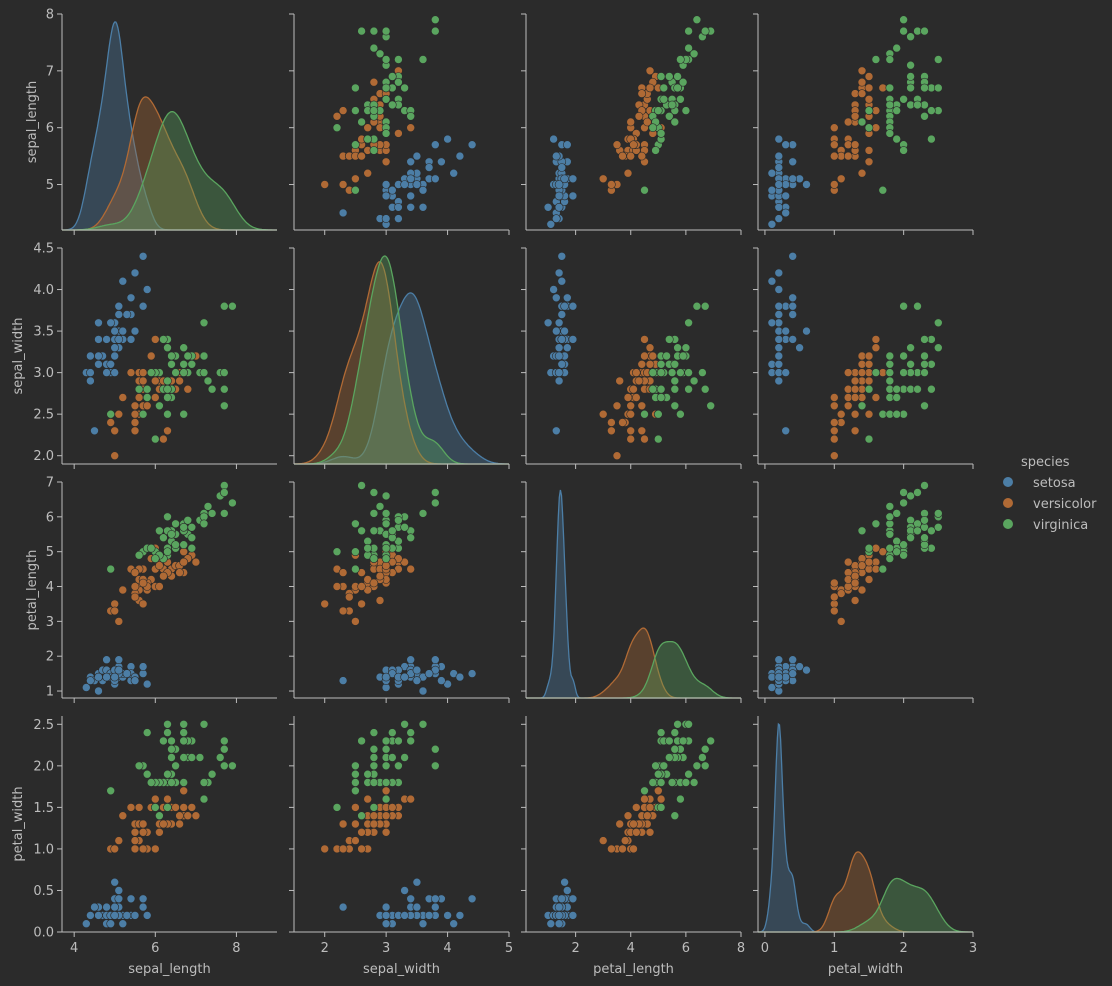 The height and width of the screenshot is (986, 1112). What do you see at coordinates (865, 836) in the screenshot?
I see `panel-petal_width-vs-petal_width: 0 1 2 3` at bounding box center [865, 836].